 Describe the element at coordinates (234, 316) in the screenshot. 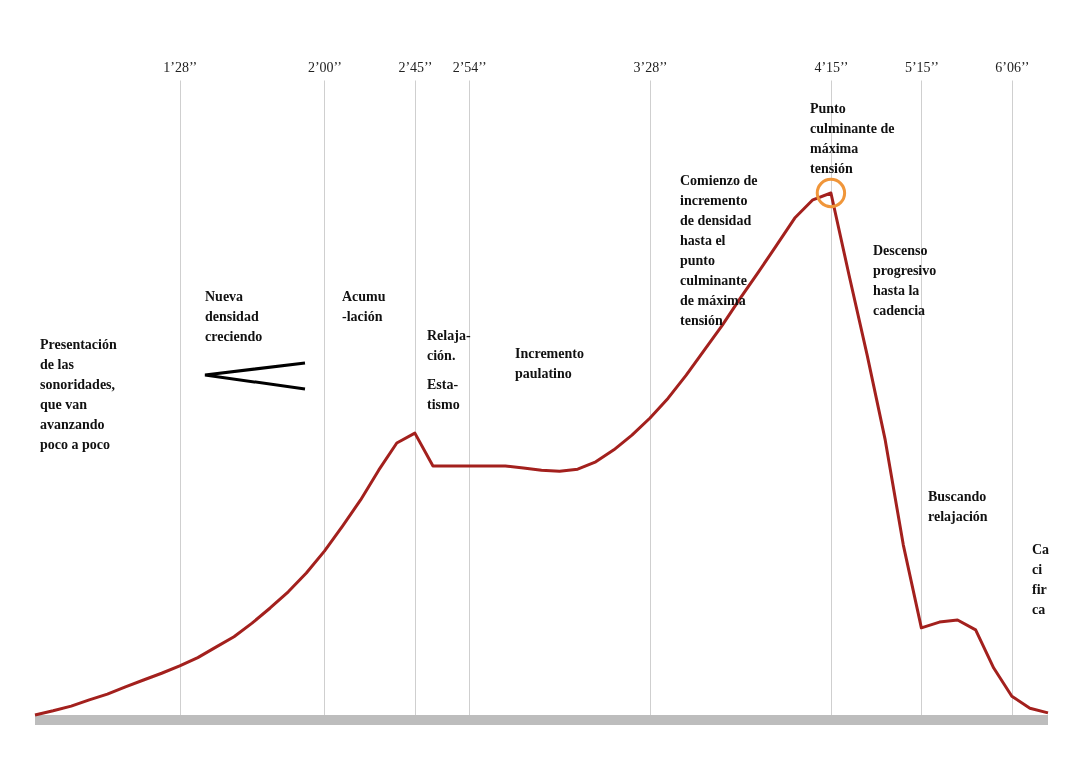

I see `annotation: Nueva densidad creciendo` at that location.